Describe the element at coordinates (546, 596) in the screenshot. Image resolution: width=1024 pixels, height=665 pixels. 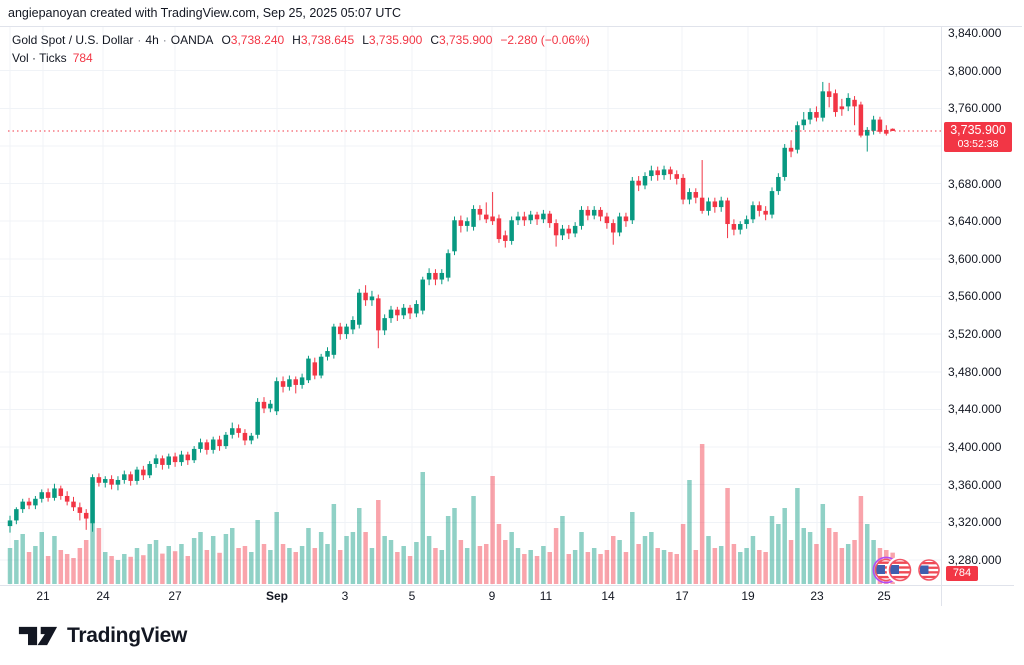
I see `time-tick-label: 11` at that location.